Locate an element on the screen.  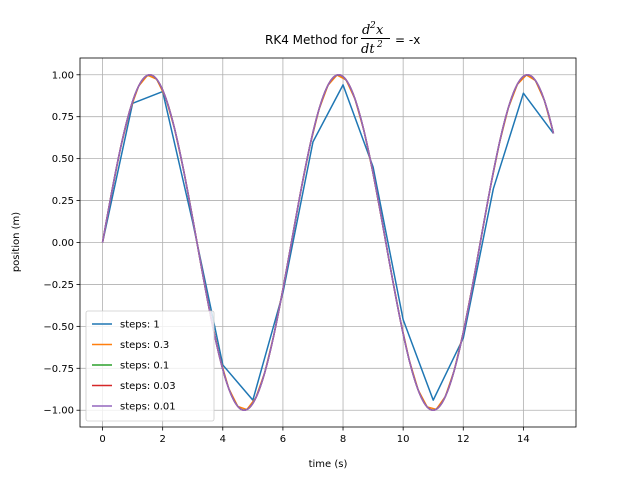
legend-label: steps: 0.03 is located at coordinates (148, 386).